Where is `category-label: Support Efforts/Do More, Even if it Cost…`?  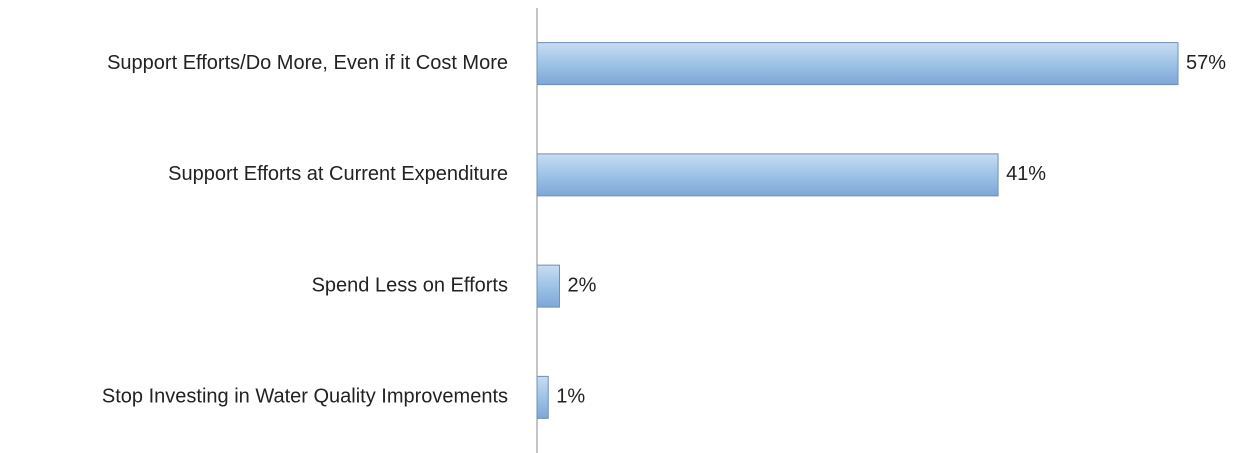
category-label: Support Efforts/Do More, Even if it Cost… is located at coordinates (307, 63).